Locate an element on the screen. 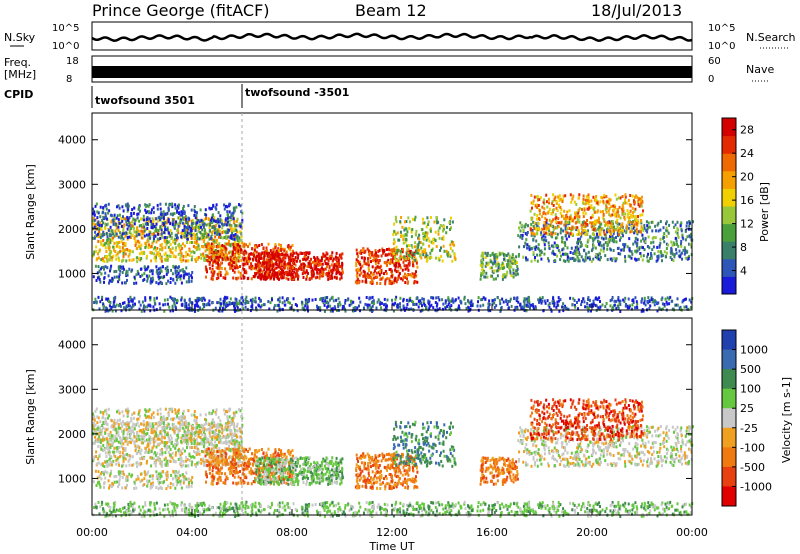 The width and height of the screenshot is (800, 554). freq-band is located at coordinates (392, 72).